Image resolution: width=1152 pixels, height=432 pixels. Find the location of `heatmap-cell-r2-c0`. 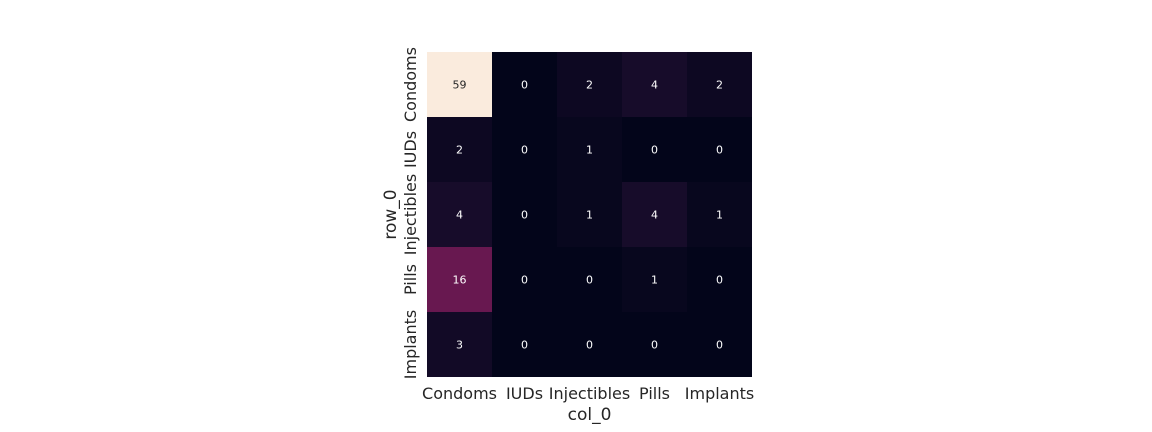

heatmap-cell-r2-c0 is located at coordinates (459, 214).